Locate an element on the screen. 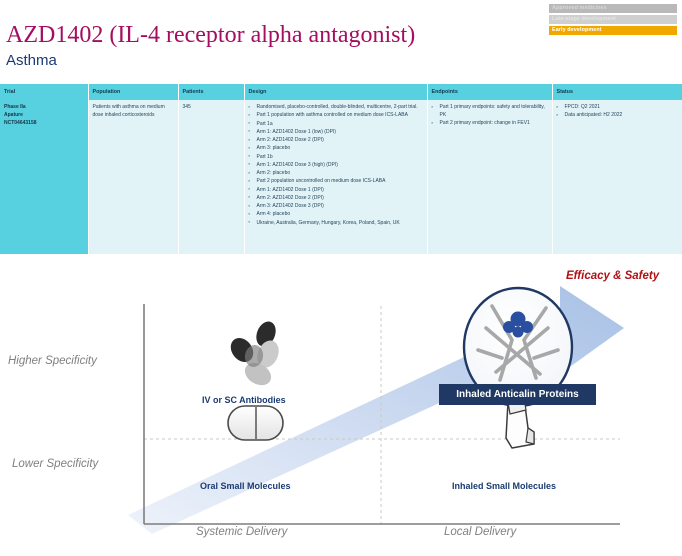  list-item: Arm 1: AZD1402 Dose 3 (high) (DPI) is located at coordinates (335, 165).